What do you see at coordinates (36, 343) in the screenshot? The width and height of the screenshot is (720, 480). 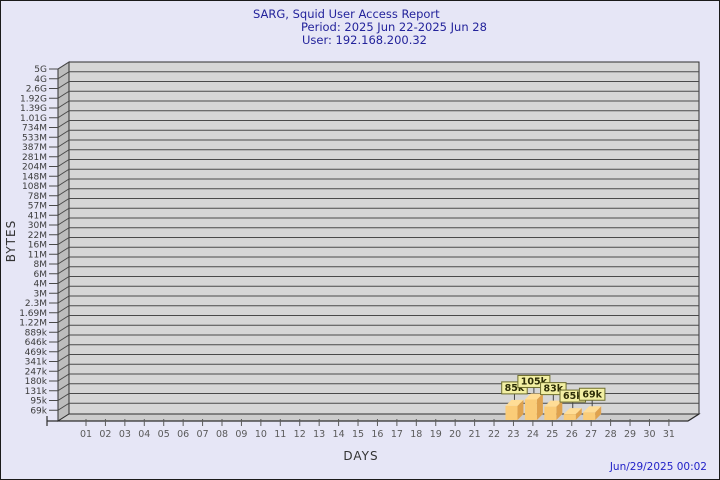 I see `y-axis-tick-label: 646k` at bounding box center [36, 343].